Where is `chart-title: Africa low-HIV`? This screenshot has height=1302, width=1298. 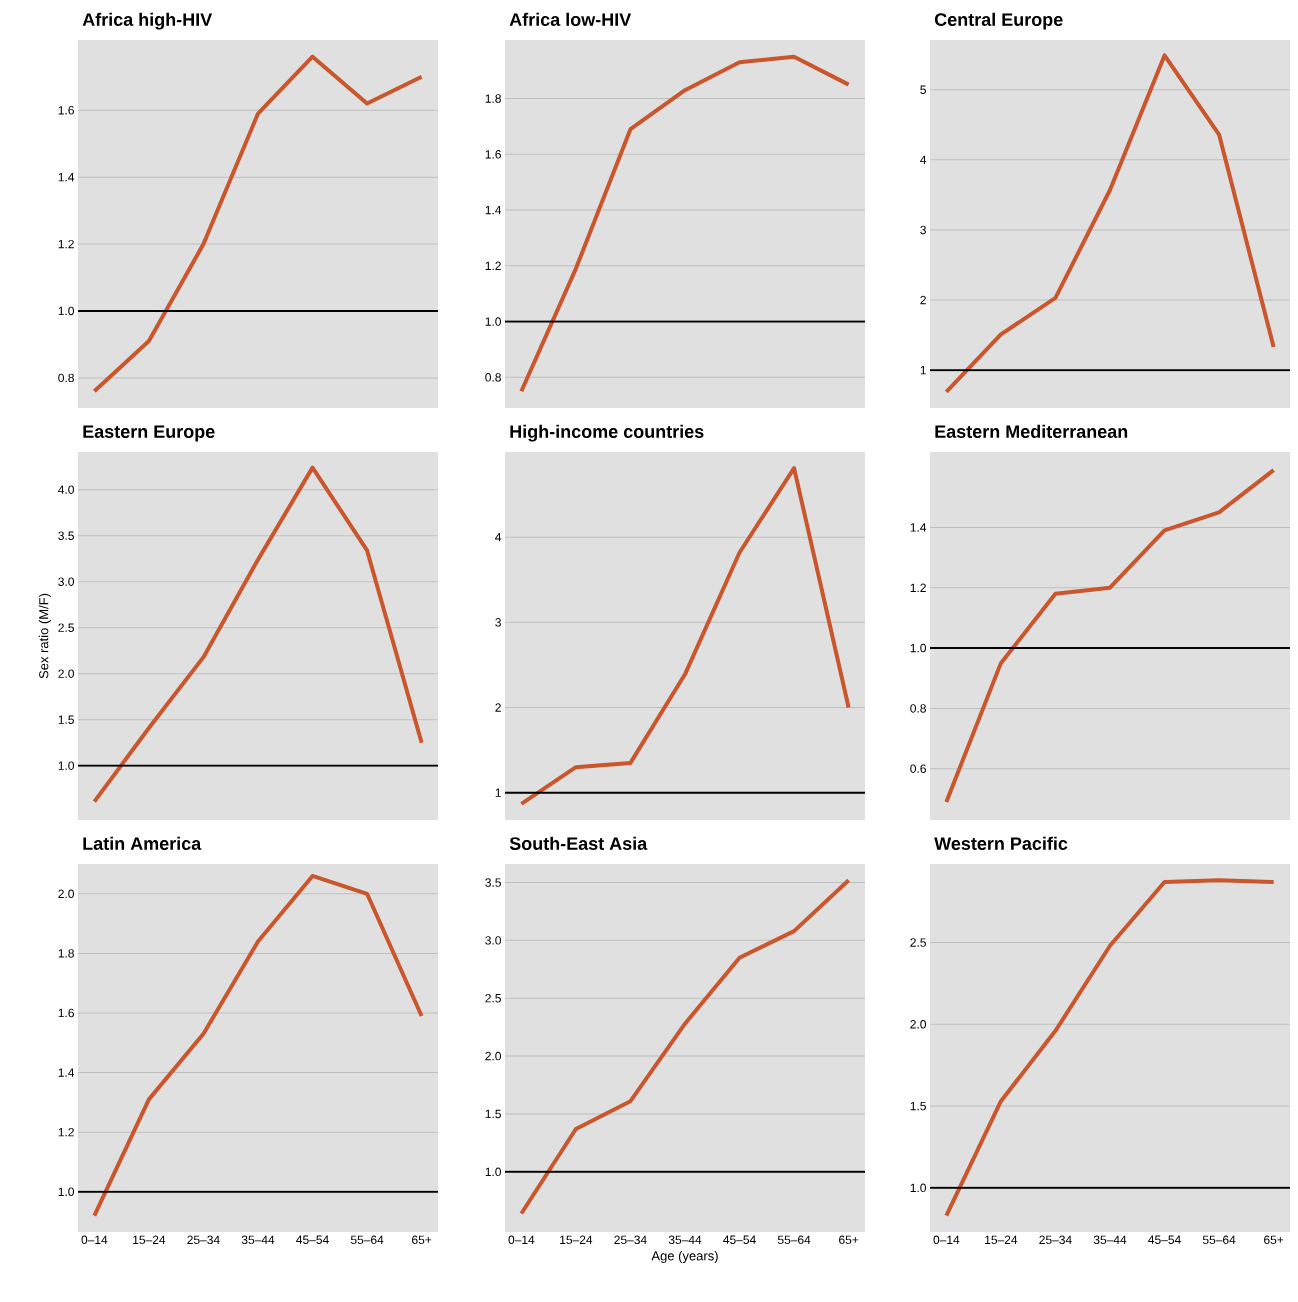 chart-title: Africa low-HIV is located at coordinates (570, 19).